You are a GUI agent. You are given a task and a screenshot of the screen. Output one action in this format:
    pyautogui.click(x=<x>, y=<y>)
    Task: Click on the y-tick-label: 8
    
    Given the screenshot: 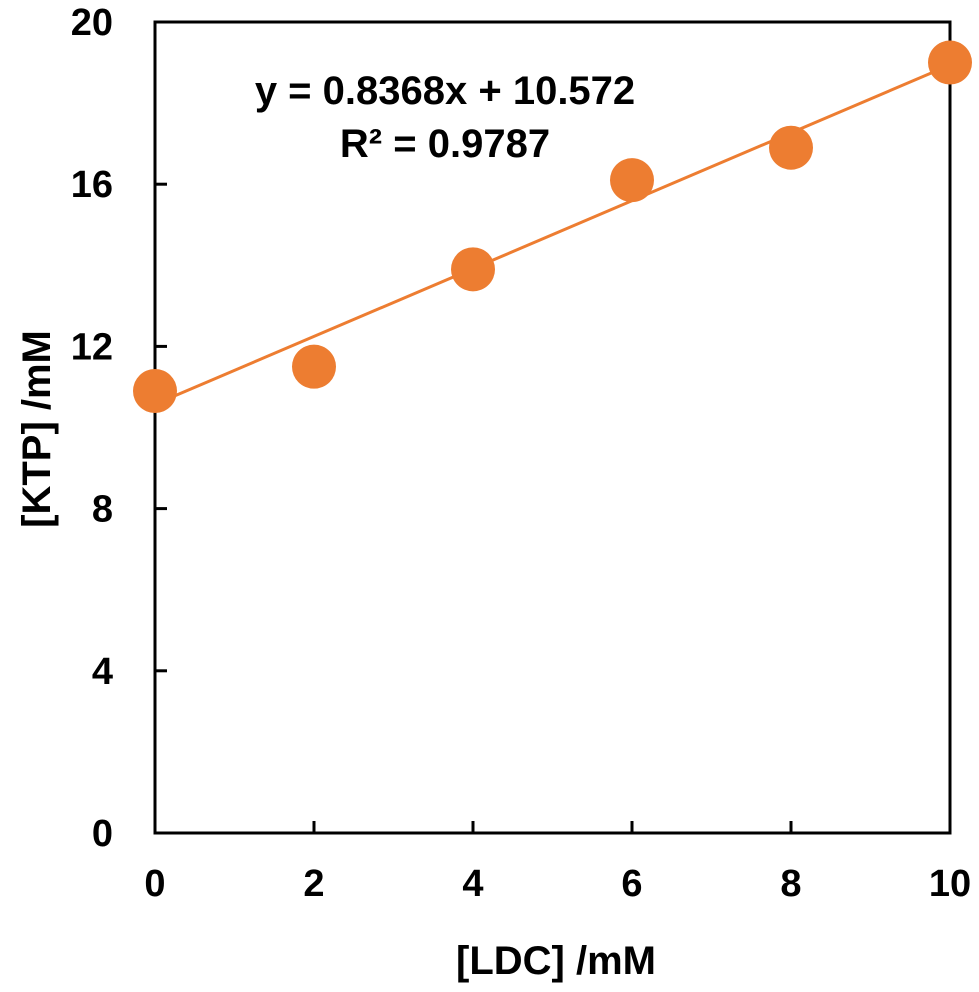 What is the action you would take?
    pyautogui.click(x=102, y=510)
    